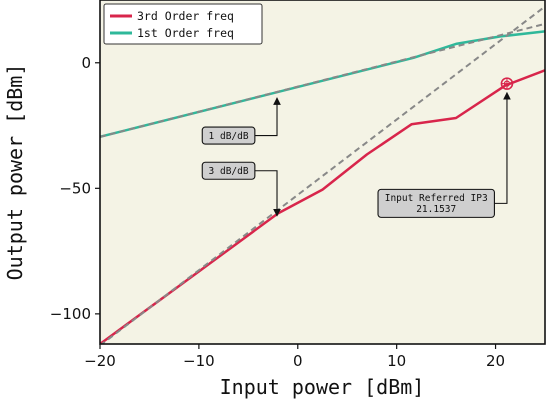 This screenshot has width=550, height=404. I want to click on annotation-2: 3 dB/dB, so click(241, 189).